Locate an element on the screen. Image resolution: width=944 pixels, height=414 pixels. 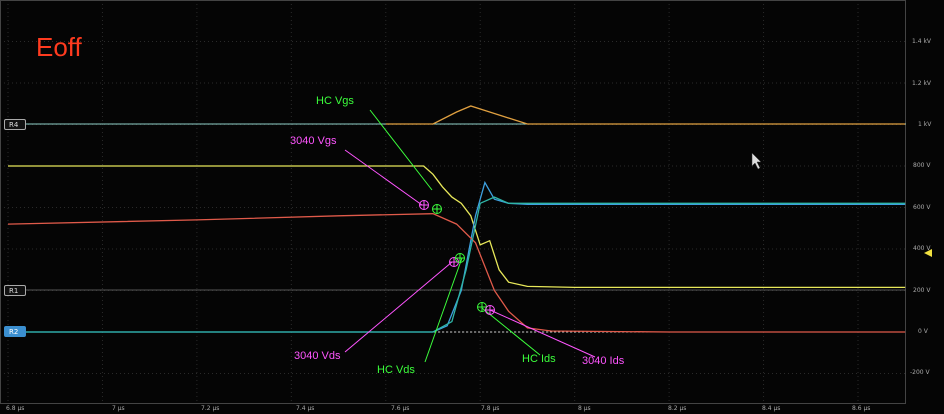
chart-title: Eoff is located at coordinates (59, 47).